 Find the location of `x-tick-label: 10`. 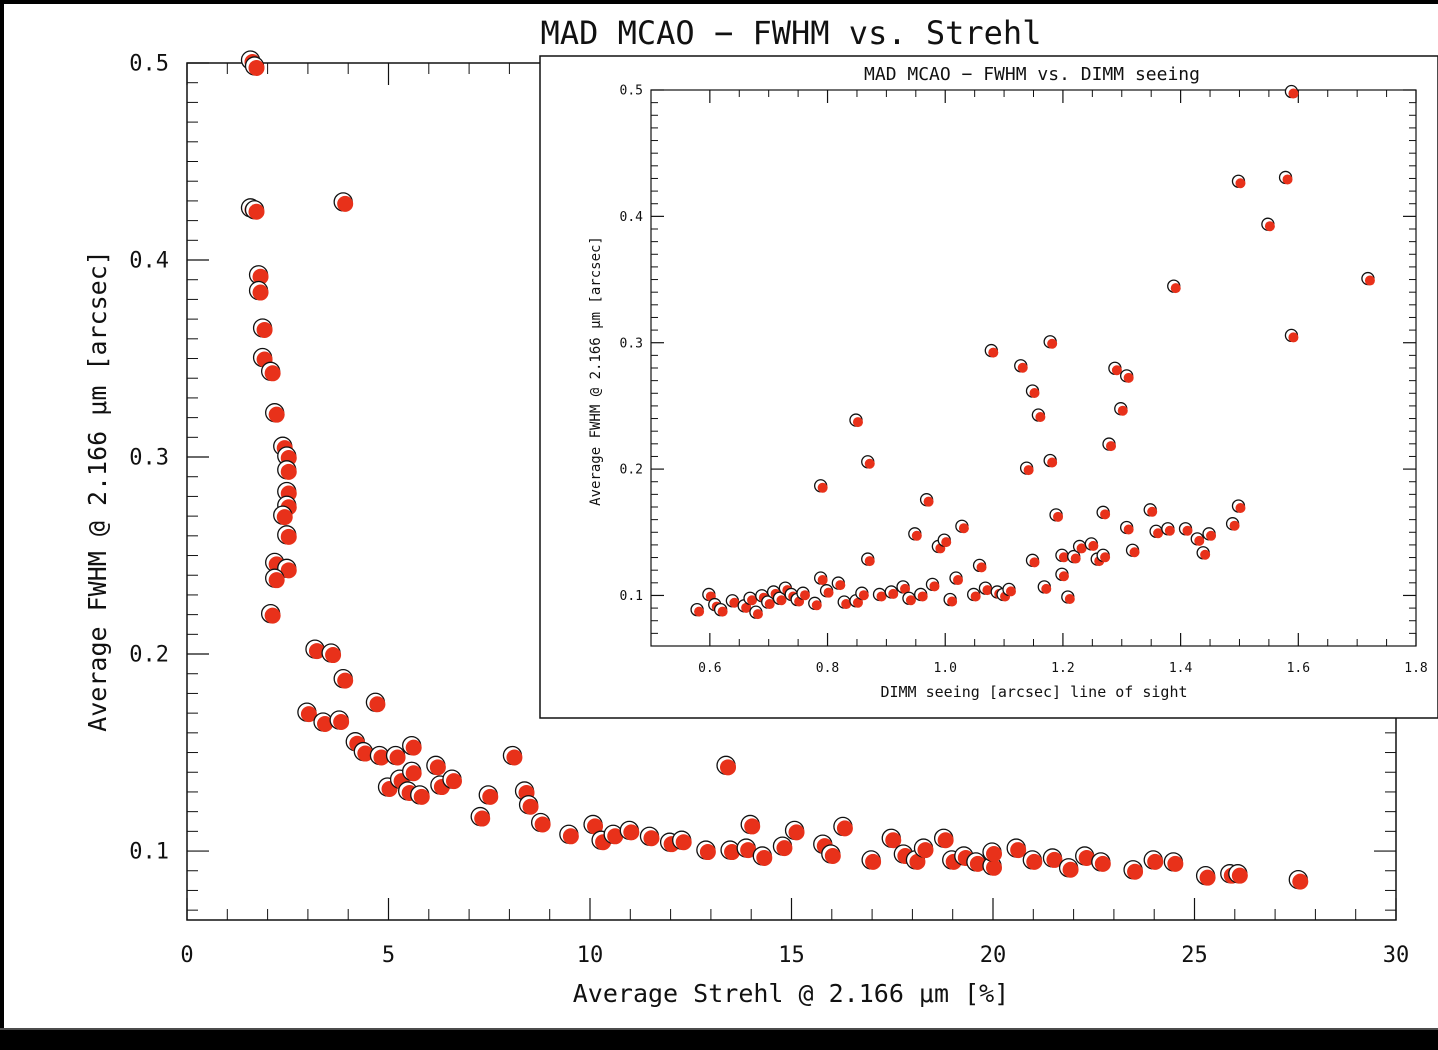

x-tick-label: 10 is located at coordinates (590, 955).